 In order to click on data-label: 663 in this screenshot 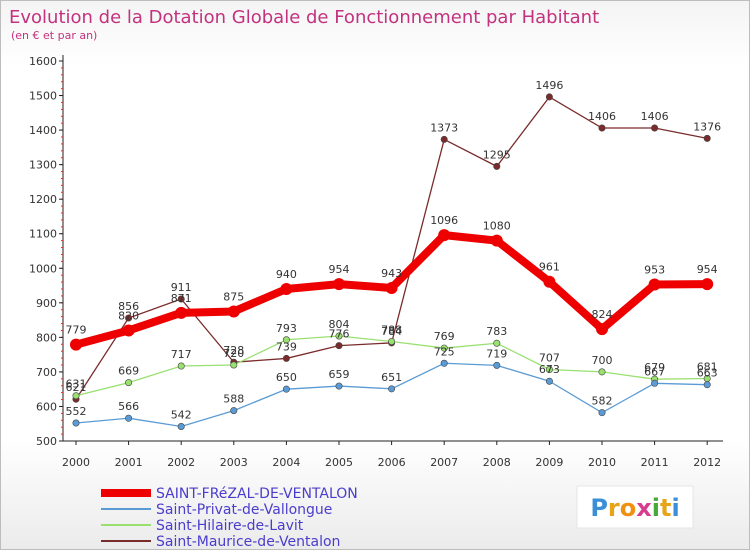, I will do `click(707, 373)`.